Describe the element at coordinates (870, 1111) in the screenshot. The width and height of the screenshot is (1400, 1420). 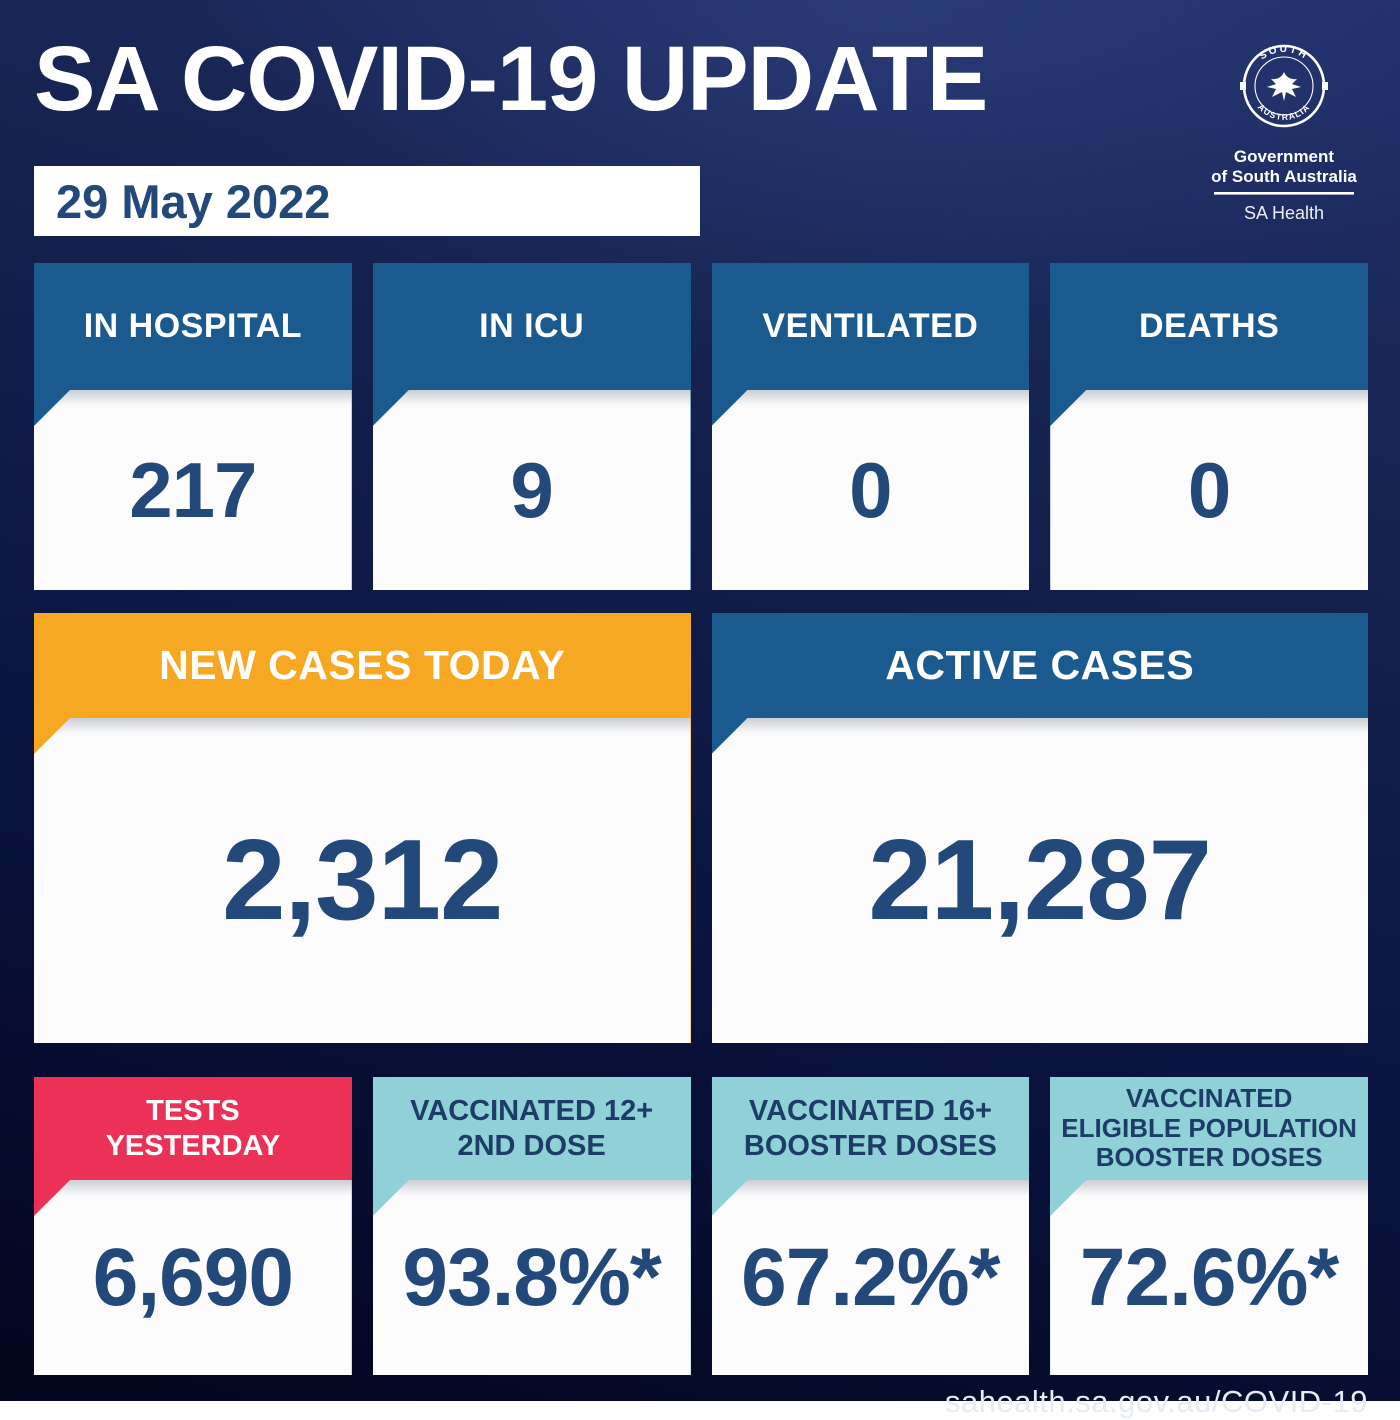
I see `stat-label-line1: VACCINATED 16+` at that location.